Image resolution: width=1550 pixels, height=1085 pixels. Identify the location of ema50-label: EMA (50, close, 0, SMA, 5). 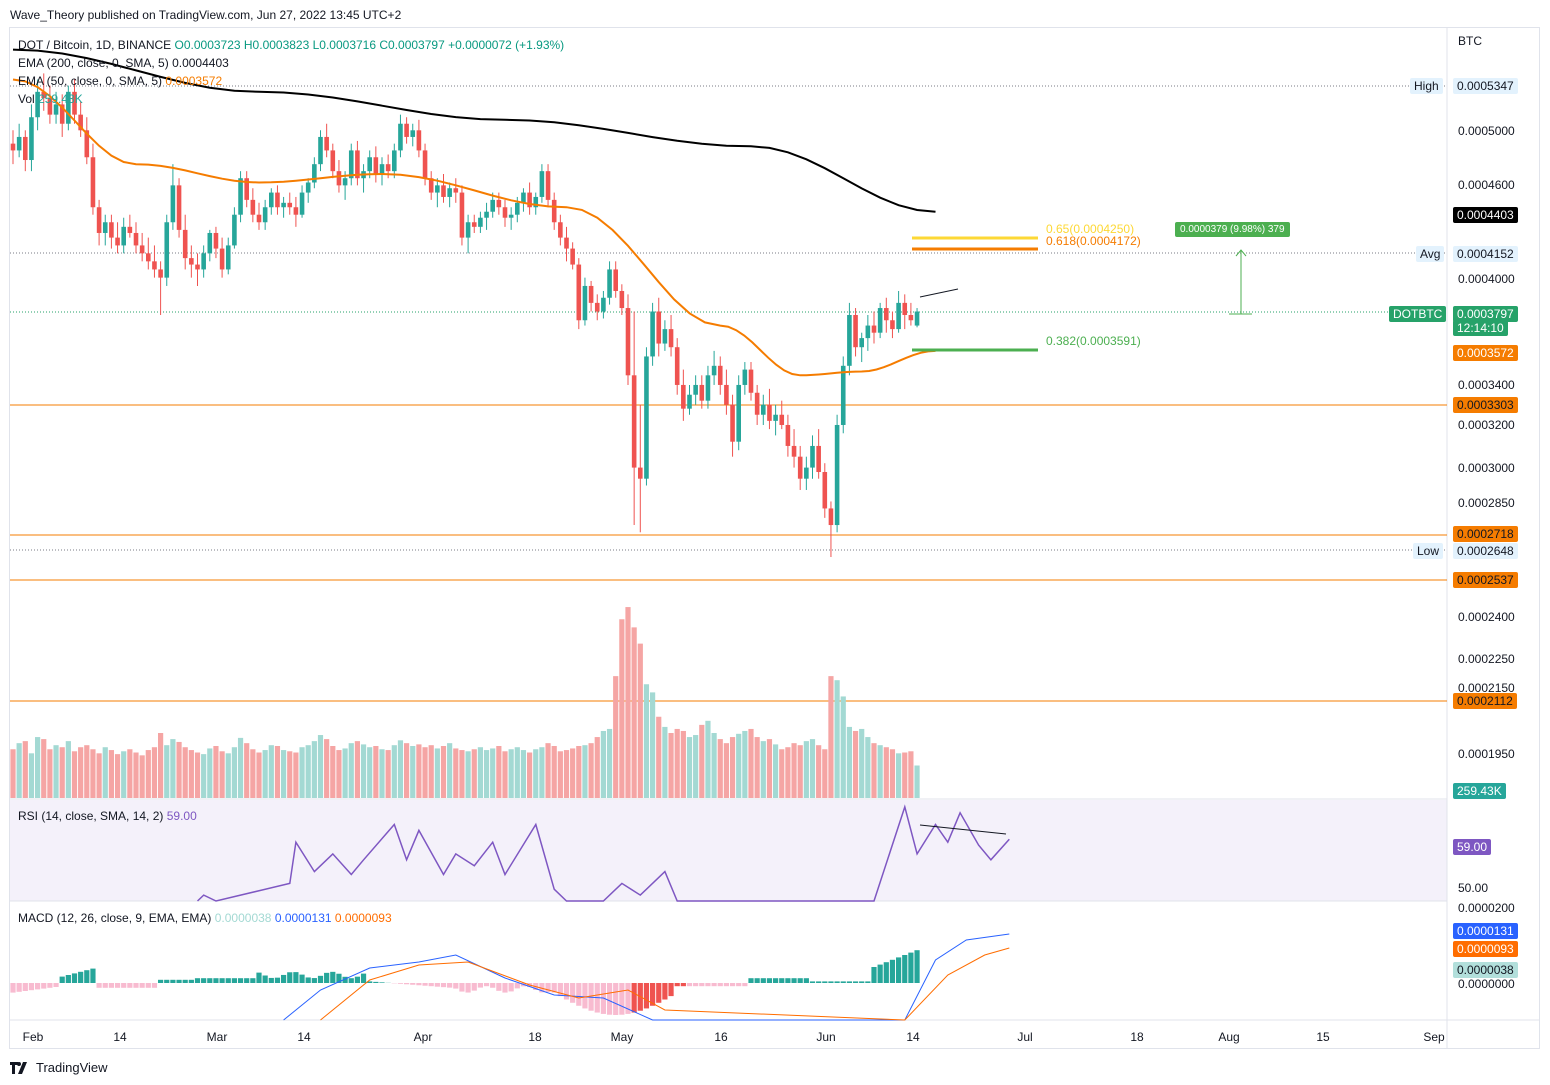
(90, 81).